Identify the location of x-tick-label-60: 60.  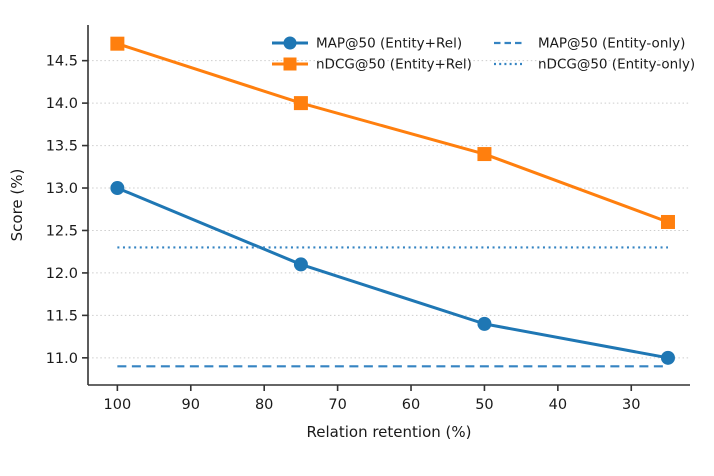
(411, 405).